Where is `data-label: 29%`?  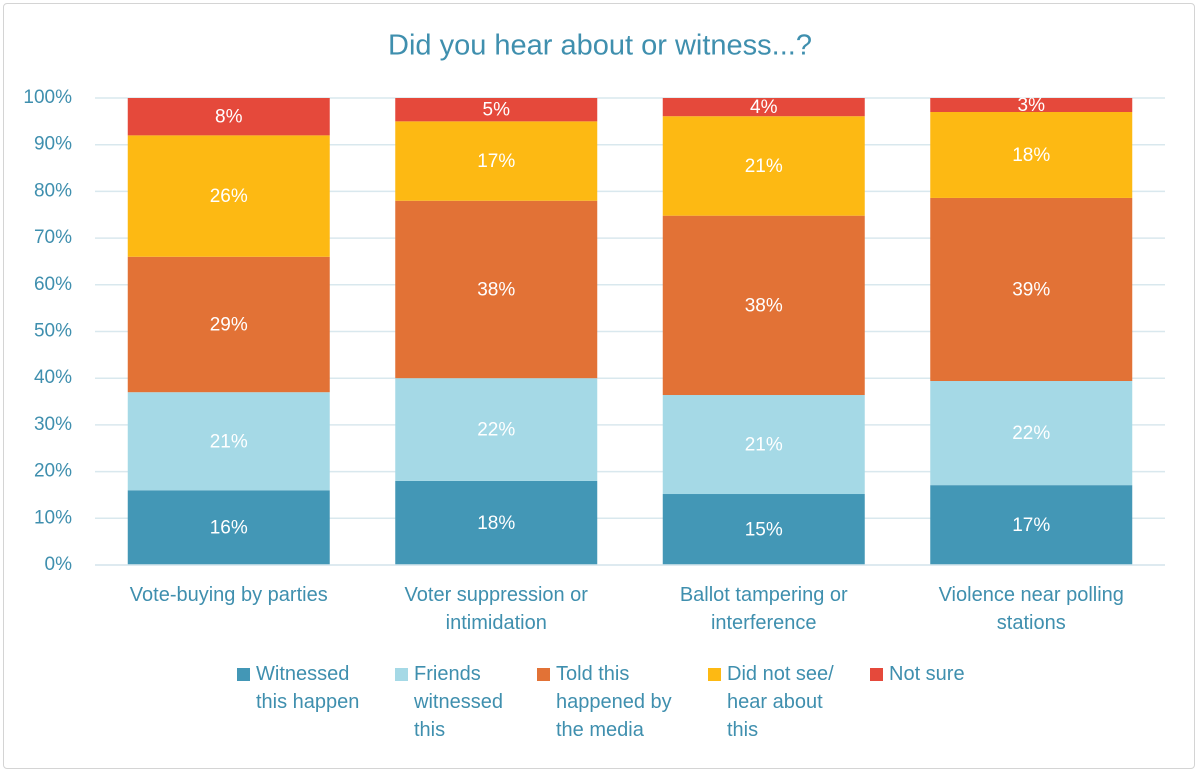
data-label: 29% is located at coordinates (229, 325).